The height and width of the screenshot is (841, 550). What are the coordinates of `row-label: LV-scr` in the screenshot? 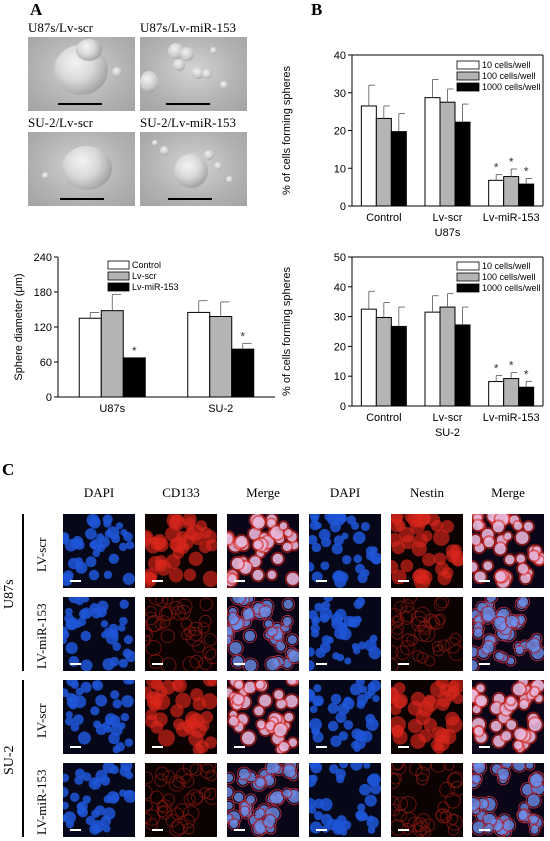 It's located at (41, 554).